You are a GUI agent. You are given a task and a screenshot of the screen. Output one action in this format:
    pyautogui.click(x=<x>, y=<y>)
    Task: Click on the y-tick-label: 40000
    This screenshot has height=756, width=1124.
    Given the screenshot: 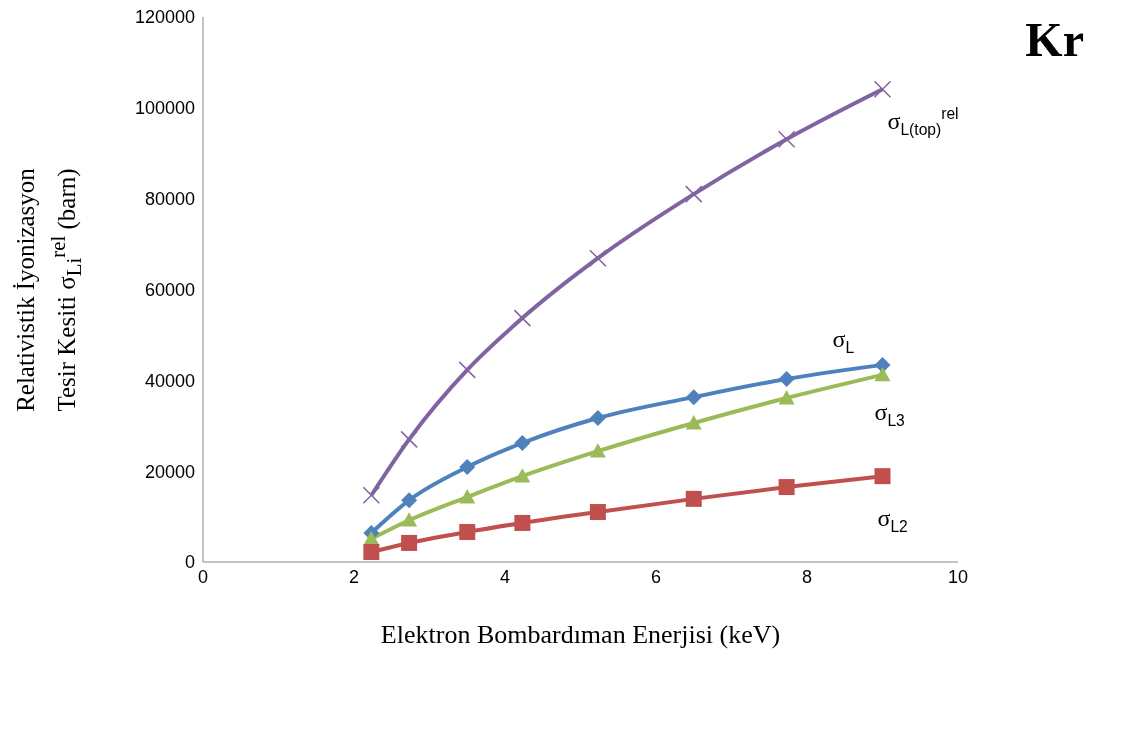 What is the action you would take?
    pyautogui.click(x=169, y=380)
    